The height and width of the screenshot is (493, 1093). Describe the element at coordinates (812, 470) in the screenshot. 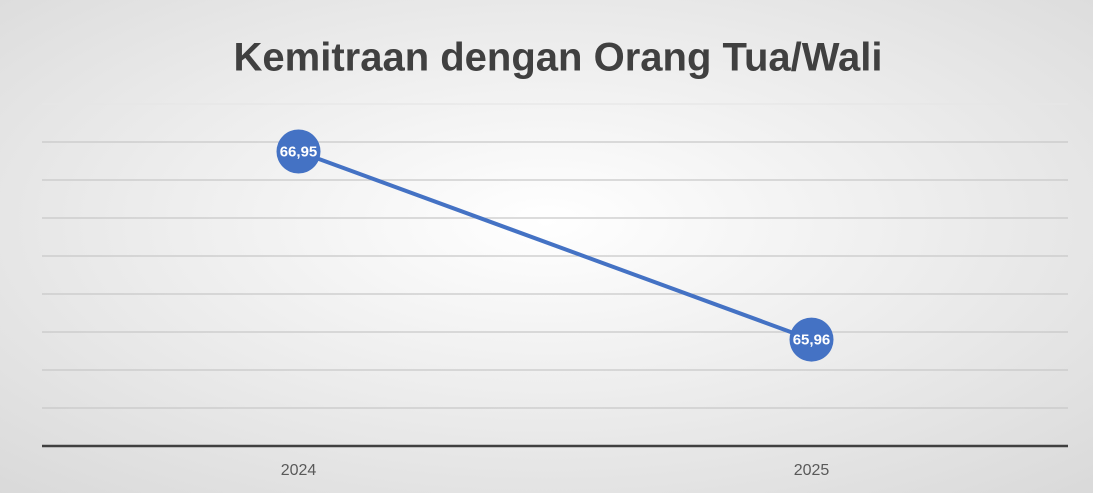

I see `x-tick-label: 2025` at that location.